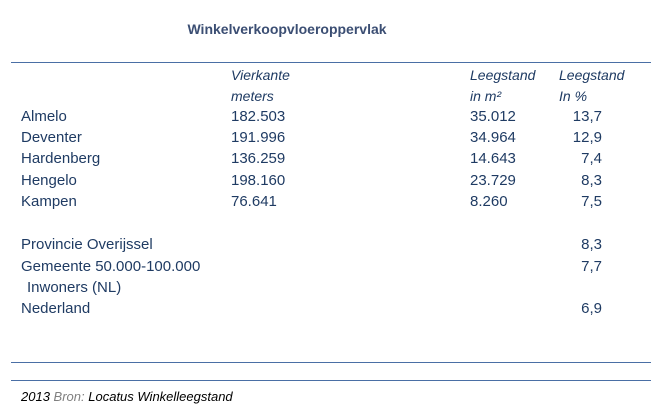 This screenshot has height=409, width=656. Describe the element at coordinates (591, 180) in the screenshot. I see `row-vacancy-pct: 8,3` at that location.